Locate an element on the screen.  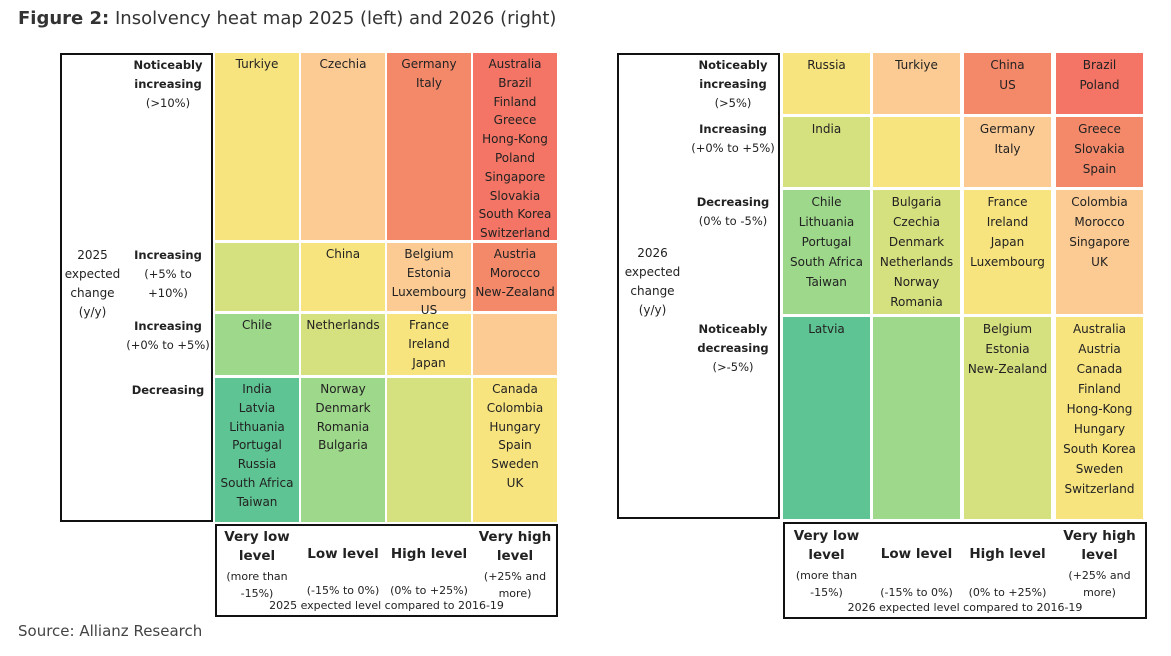
country: UK is located at coordinates (1099, 262).